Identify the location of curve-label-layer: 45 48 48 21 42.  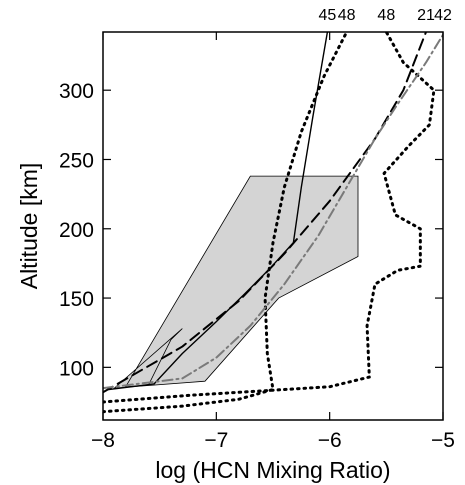
(385, 15).